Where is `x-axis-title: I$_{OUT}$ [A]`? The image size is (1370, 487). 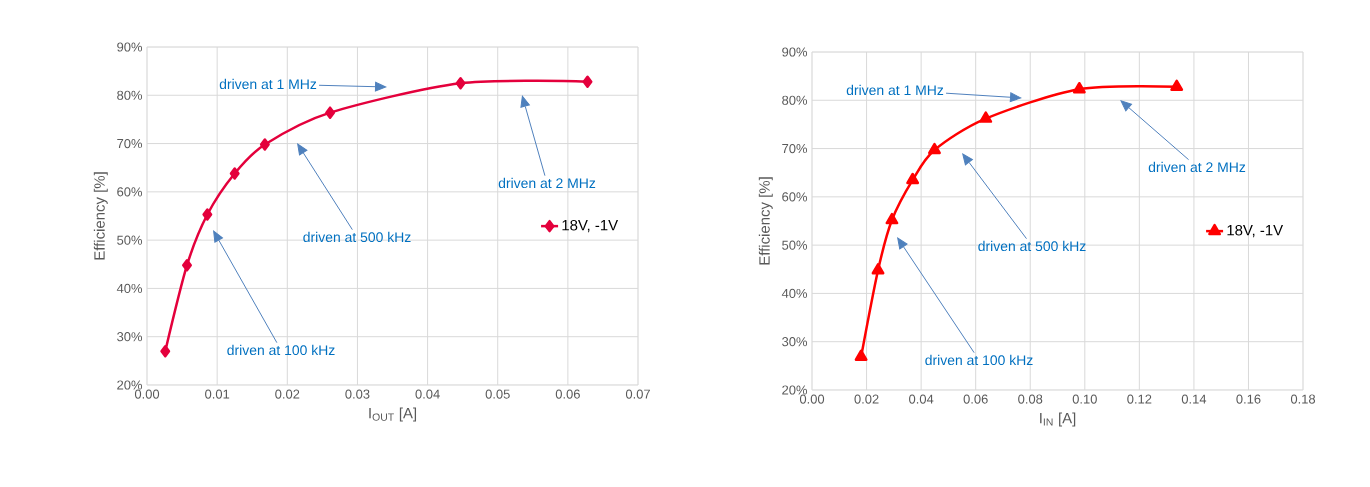 x-axis-title: I$_{OUT}$ [A] is located at coordinates (393, 414).